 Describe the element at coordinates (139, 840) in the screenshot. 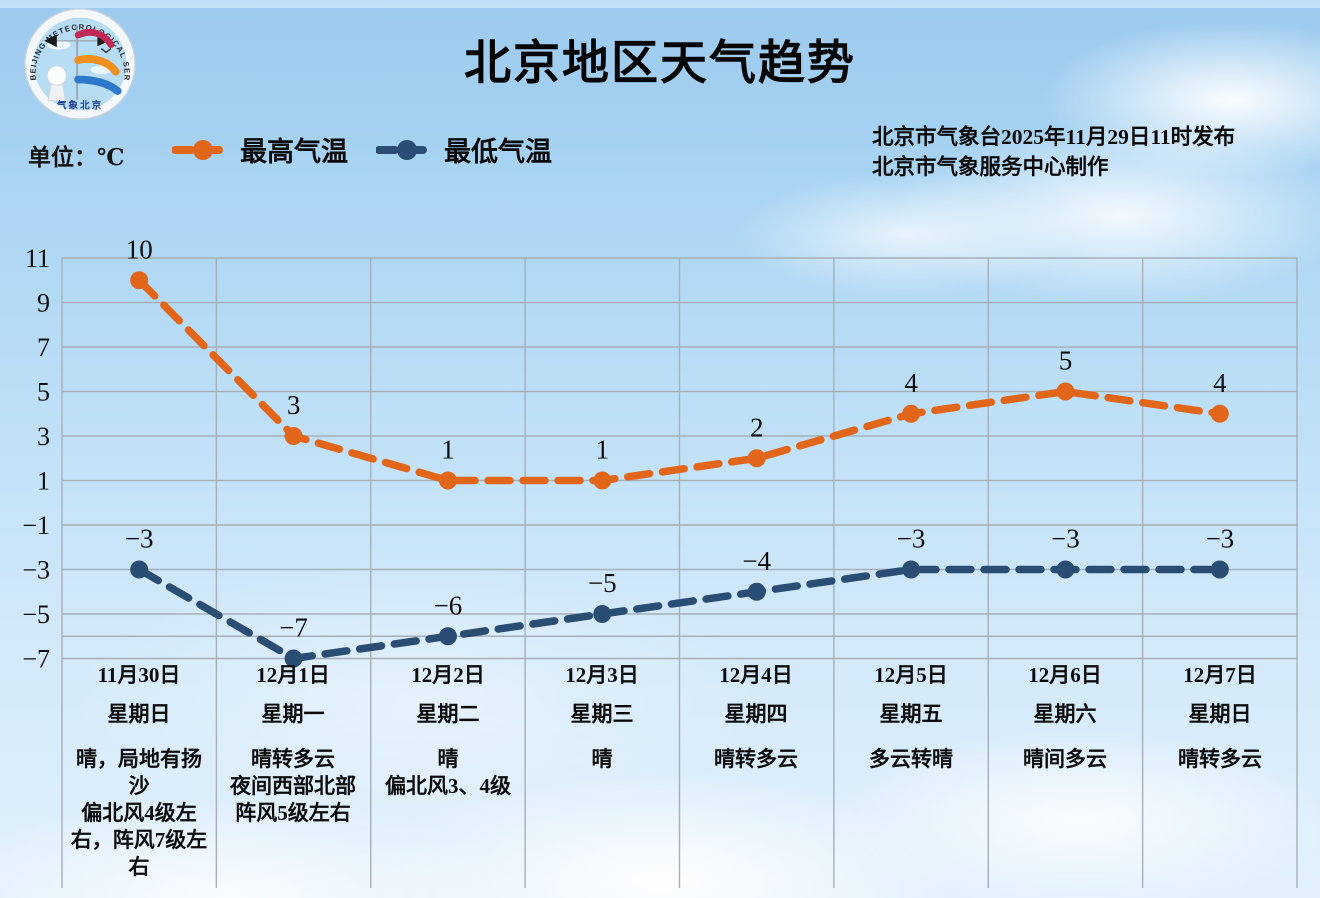

I see `weather-text: 偏北风4级左右，阵风7级左右` at that location.